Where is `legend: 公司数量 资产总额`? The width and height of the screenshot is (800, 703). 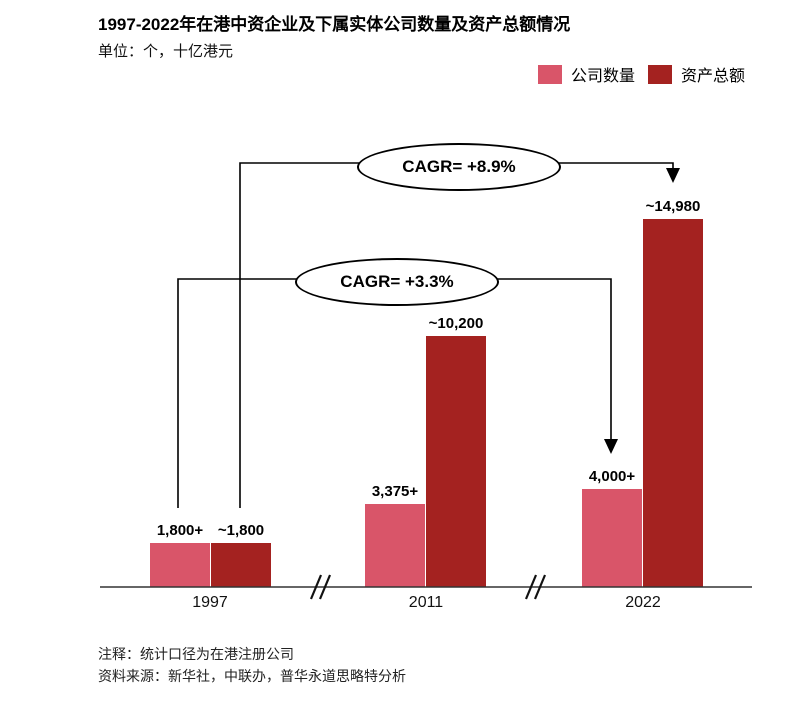 legend: 公司数量 资产总额 is located at coordinates (641, 74).